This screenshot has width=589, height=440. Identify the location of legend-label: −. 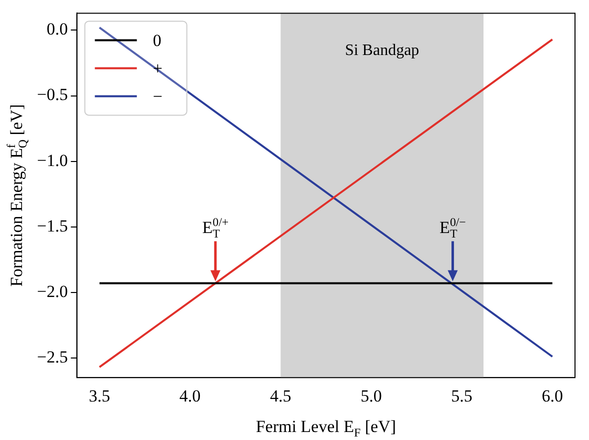
(157, 96).